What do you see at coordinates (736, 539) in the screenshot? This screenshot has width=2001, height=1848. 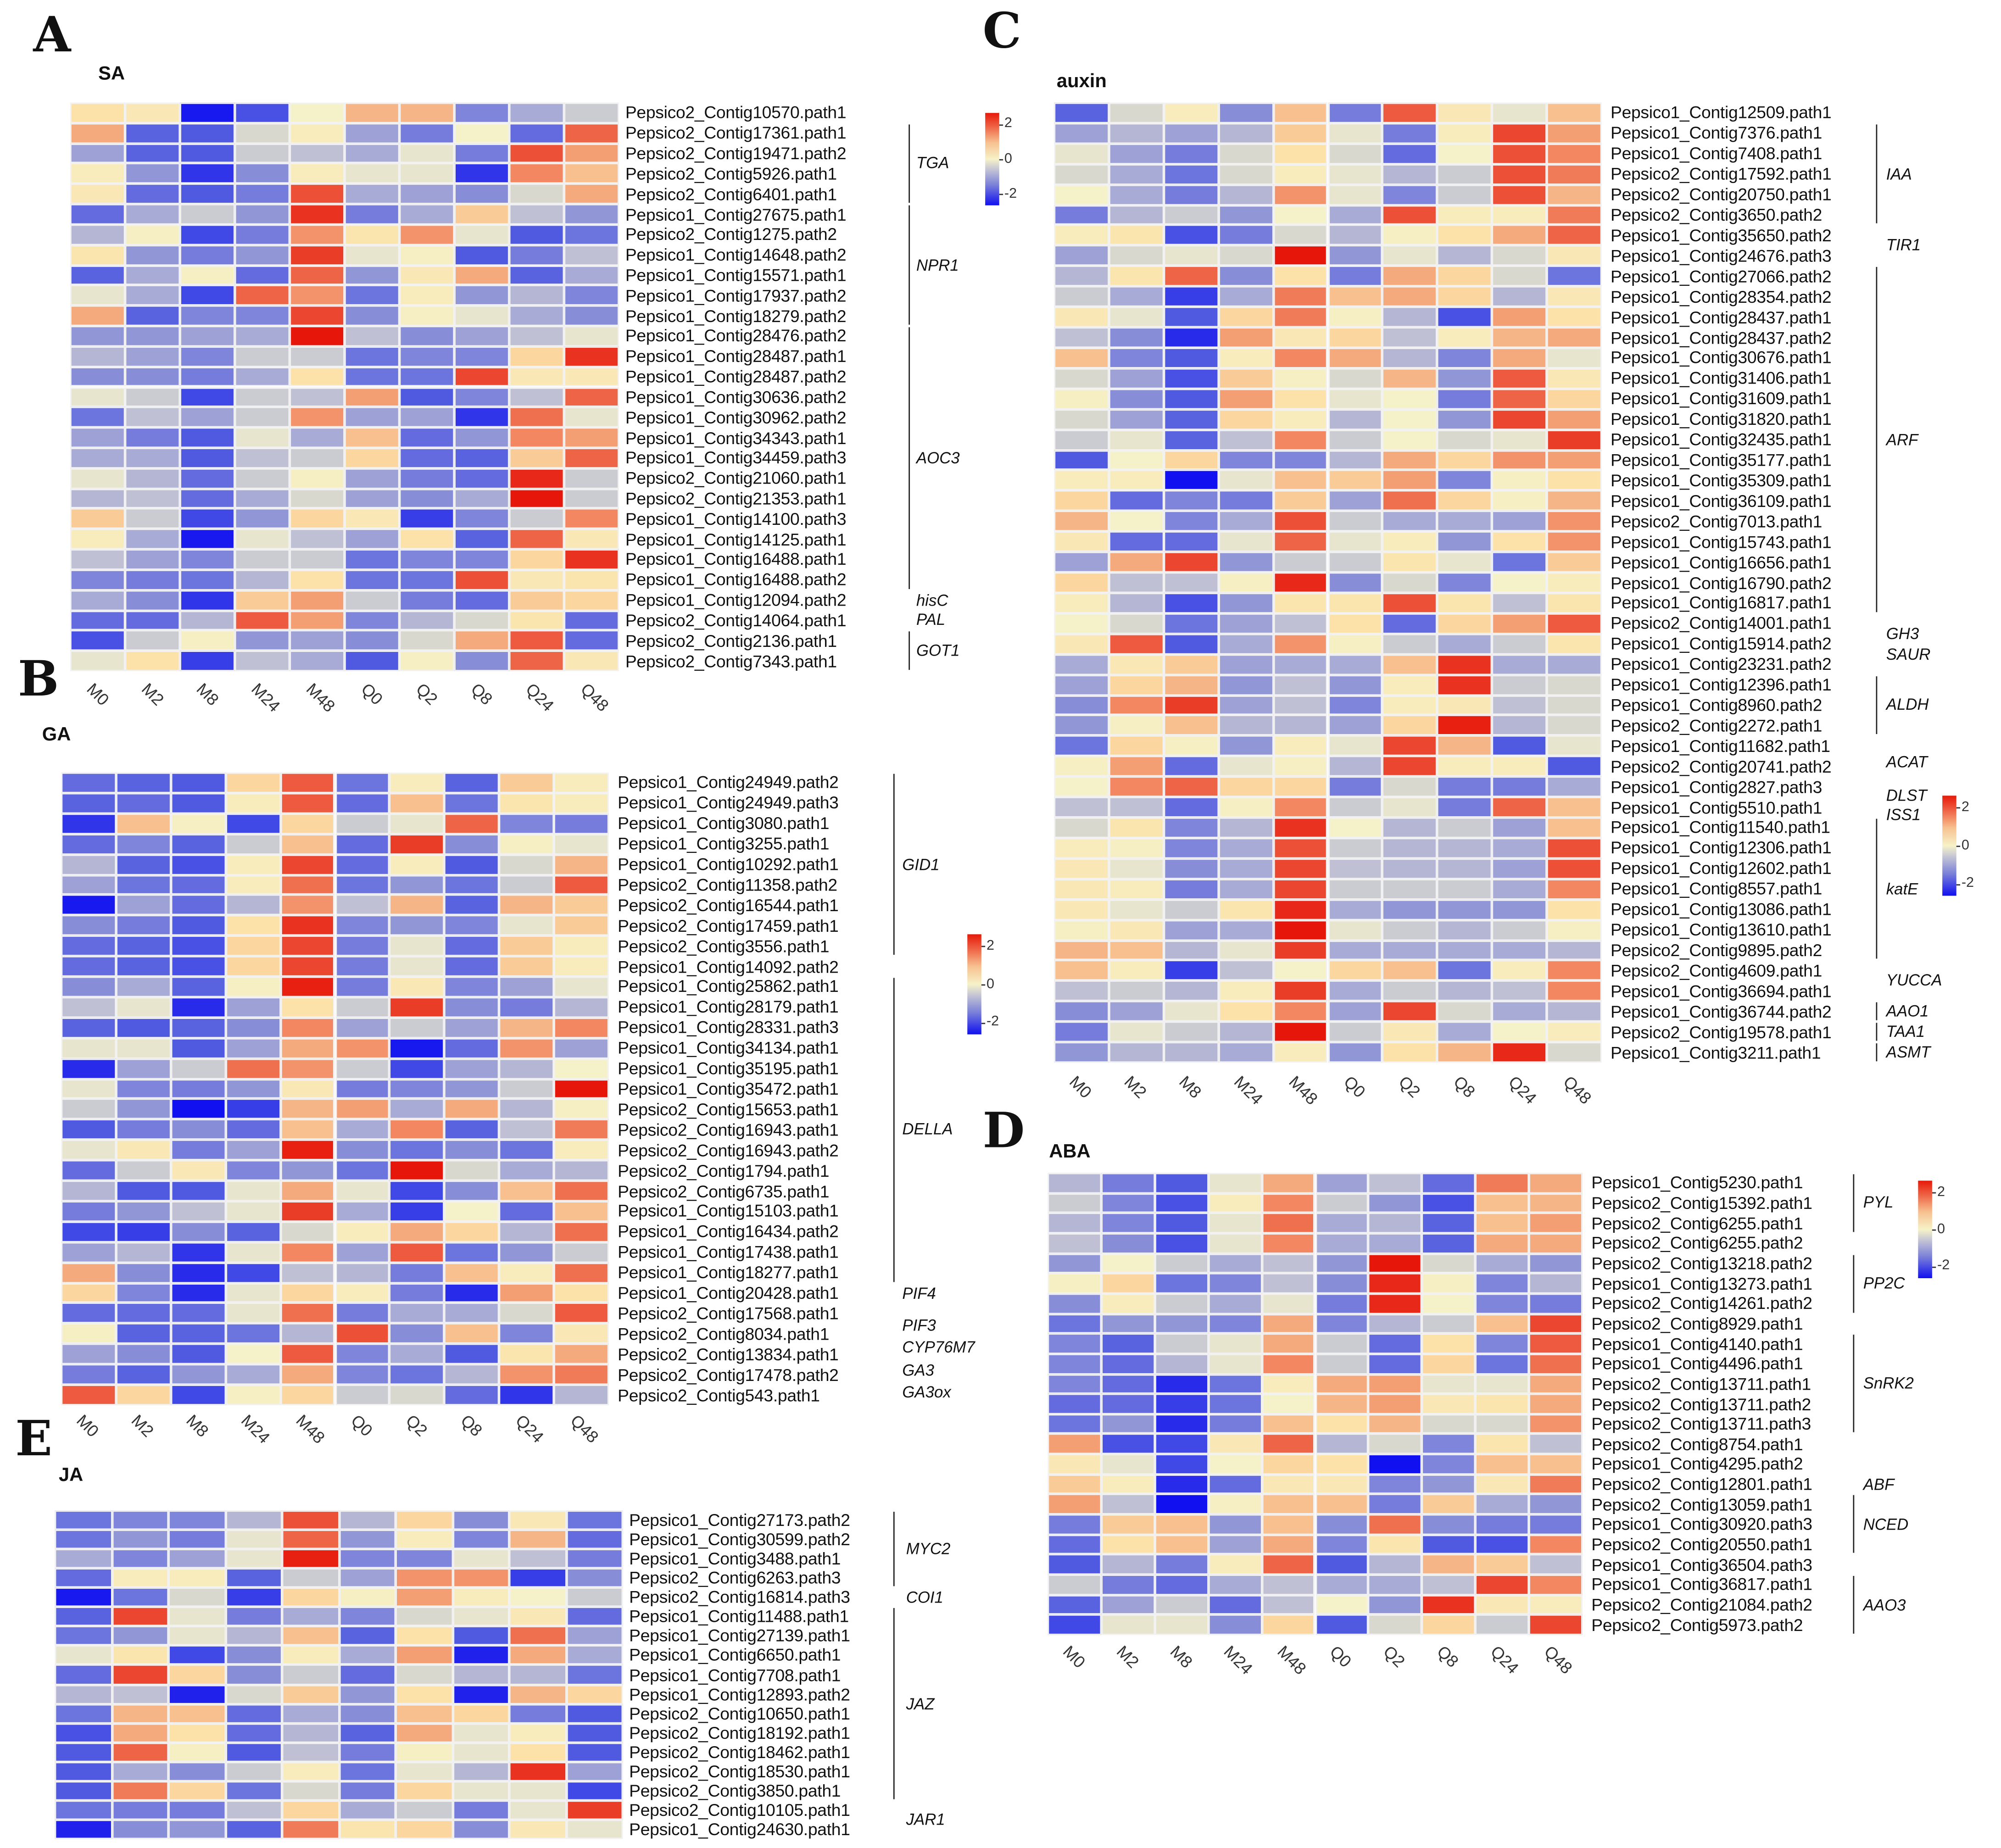 I see `row-label: Pepsico1_Contig14125.path1` at bounding box center [736, 539].